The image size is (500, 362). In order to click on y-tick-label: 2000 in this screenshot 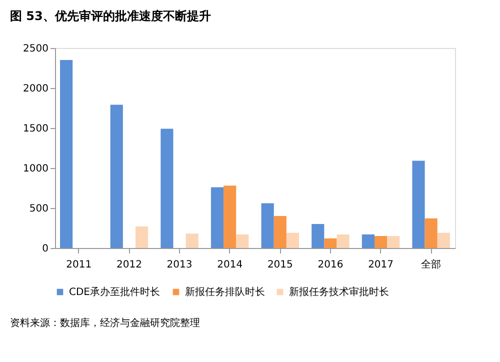, I will do `click(35, 89)`.